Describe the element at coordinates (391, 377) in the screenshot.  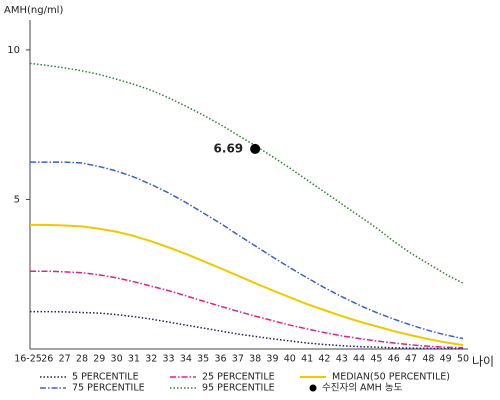
I see `legend-label: MEDIAN(50 PERCENTILE)` at that location.